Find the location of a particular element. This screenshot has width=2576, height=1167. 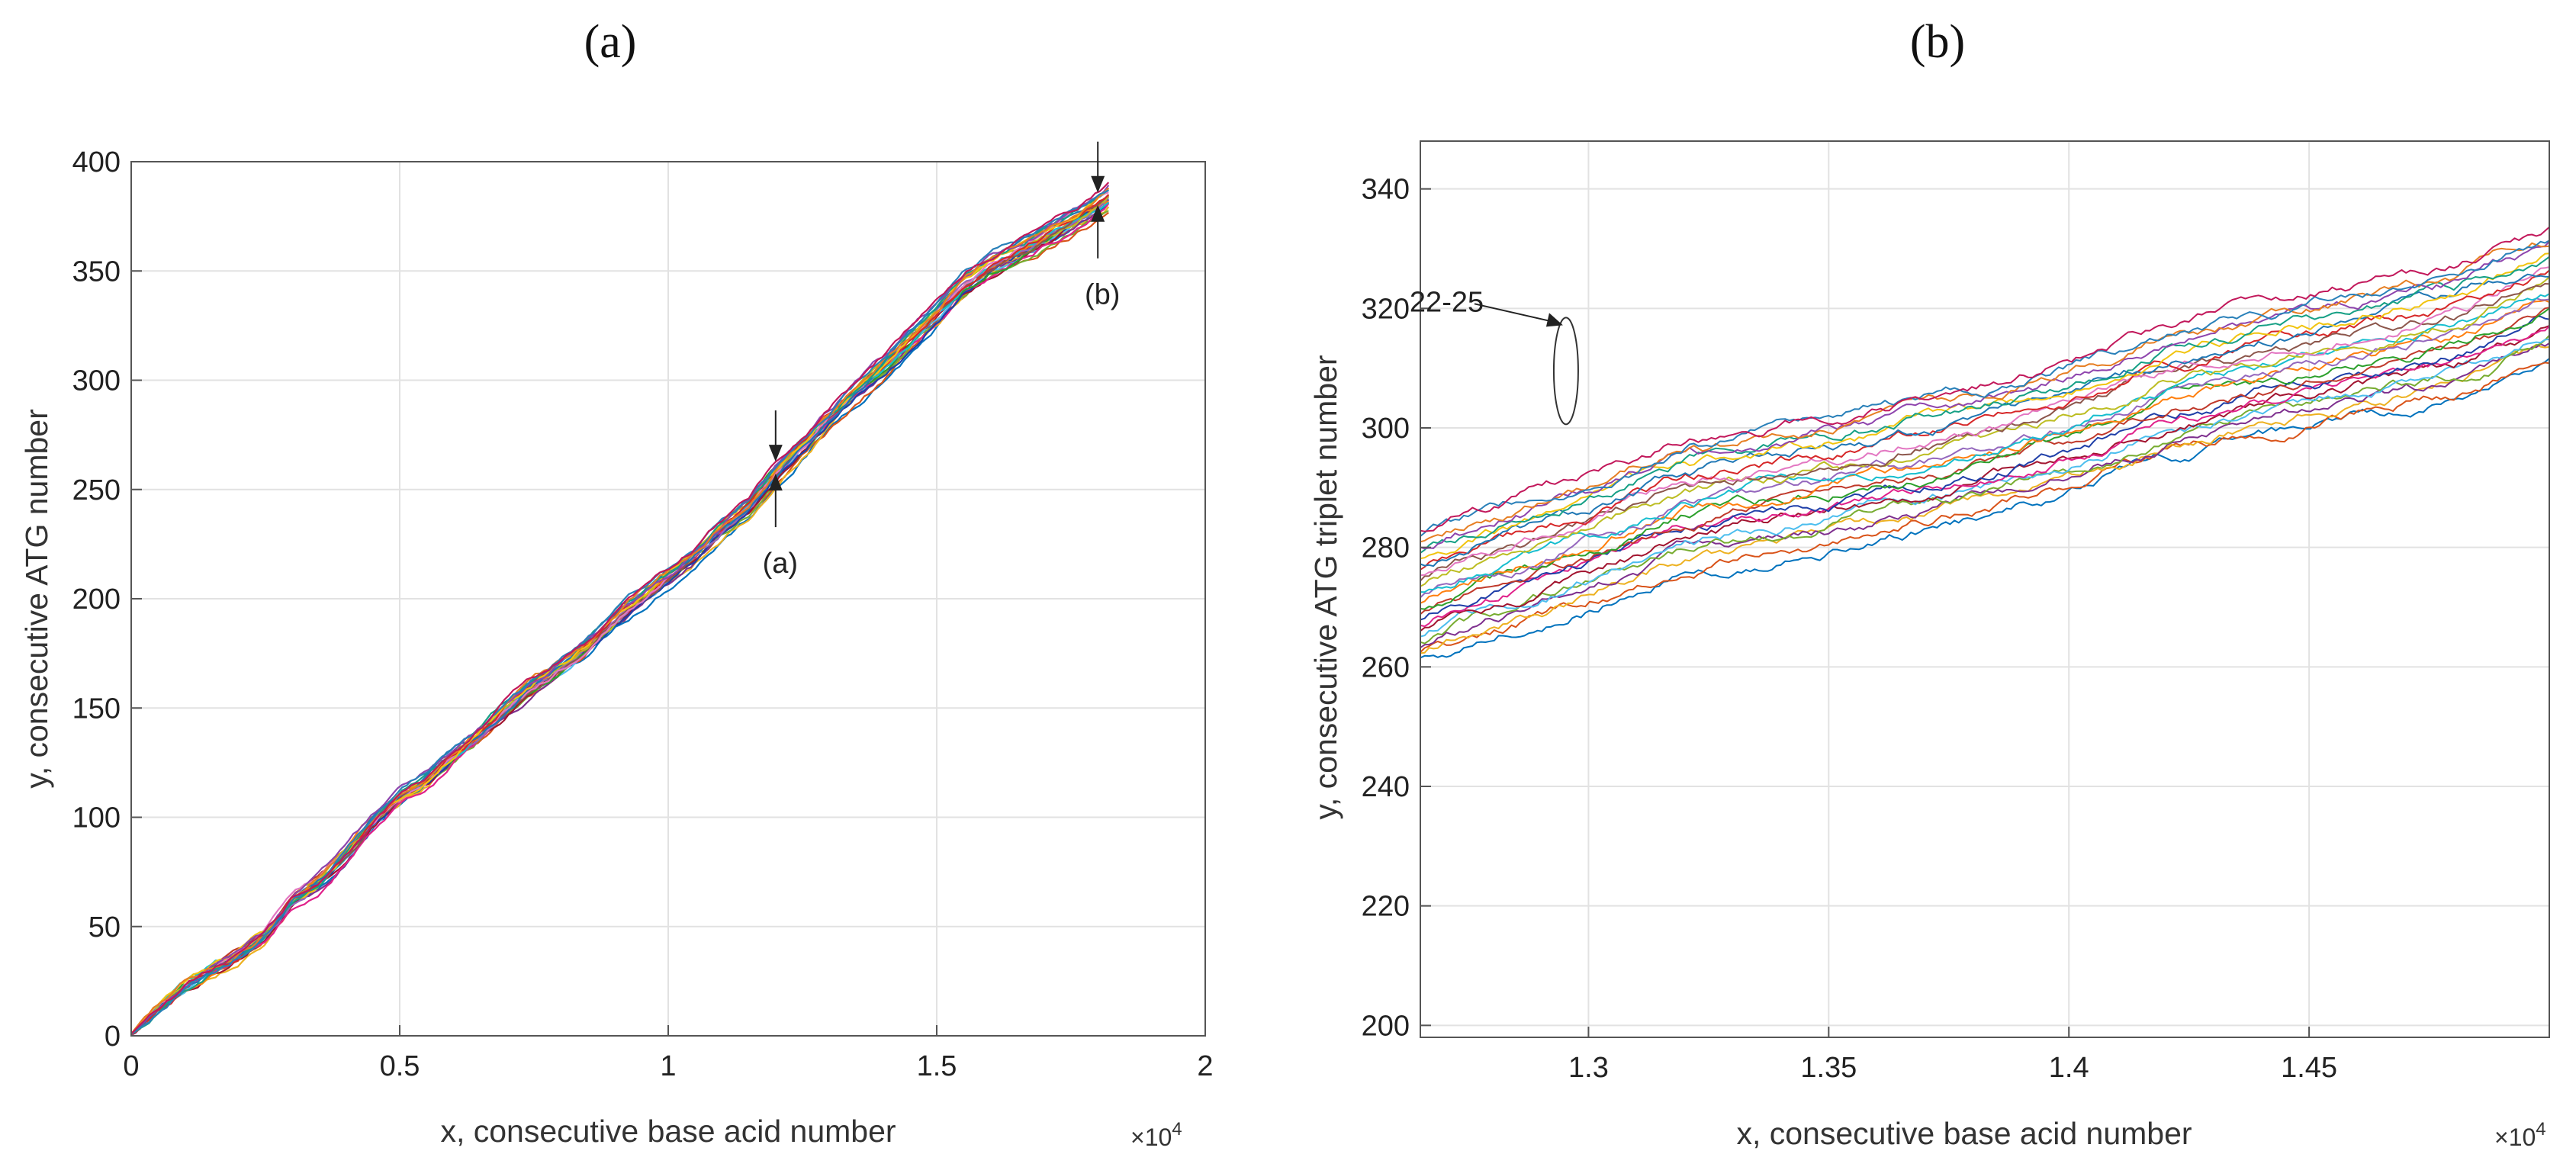

x-tick-label: 0.5 is located at coordinates (400, 1066).